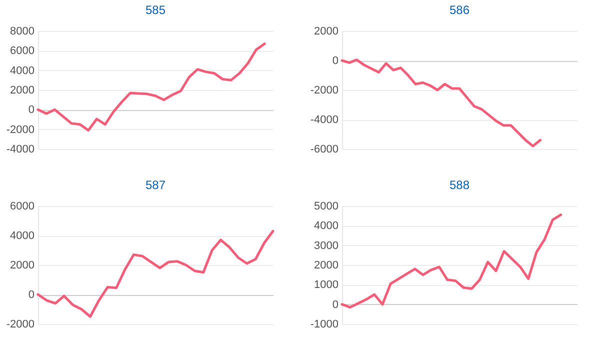 This screenshot has height=350, width=608. Describe the element at coordinates (326, 206) in the screenshot. I see `y-tick-label: 5000` at that location.